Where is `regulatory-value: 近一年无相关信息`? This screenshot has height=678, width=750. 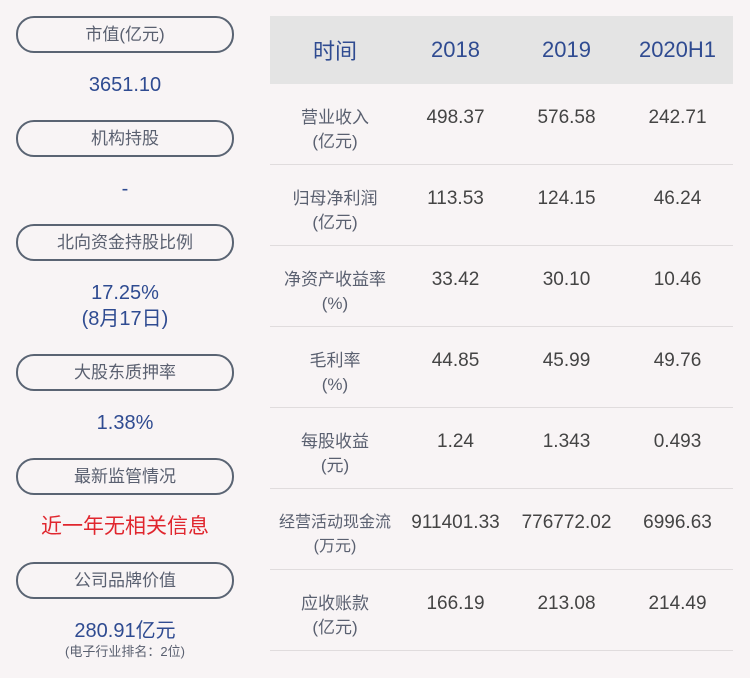 regulatory-value: 近一年无相关信息 is located at coordinates (125, 526).